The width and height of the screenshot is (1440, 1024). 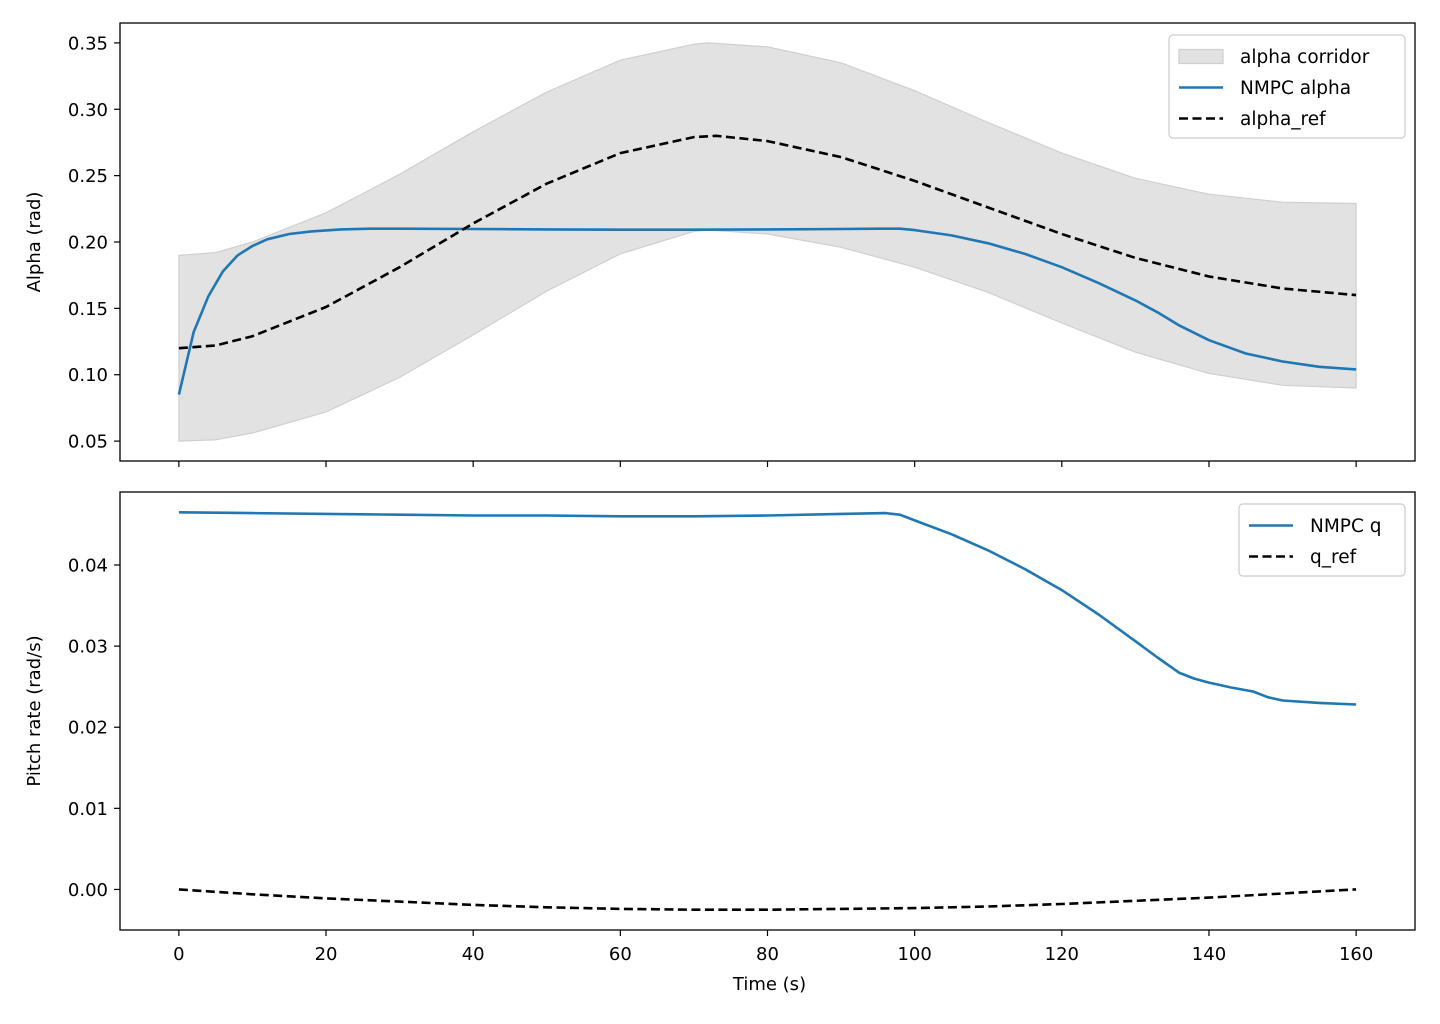 What do you see at coordinates (1305, 57) in the screenshot?
I see `legend-label-alpha-corridor: alpha corridor` at bounding box center [1305, 57].